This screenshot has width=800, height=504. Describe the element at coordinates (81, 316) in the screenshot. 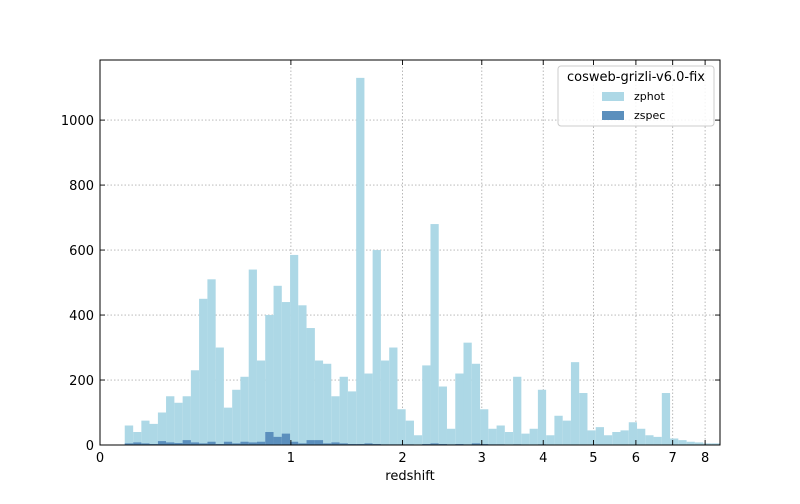

I see `y-tick-label: 400` at that location.